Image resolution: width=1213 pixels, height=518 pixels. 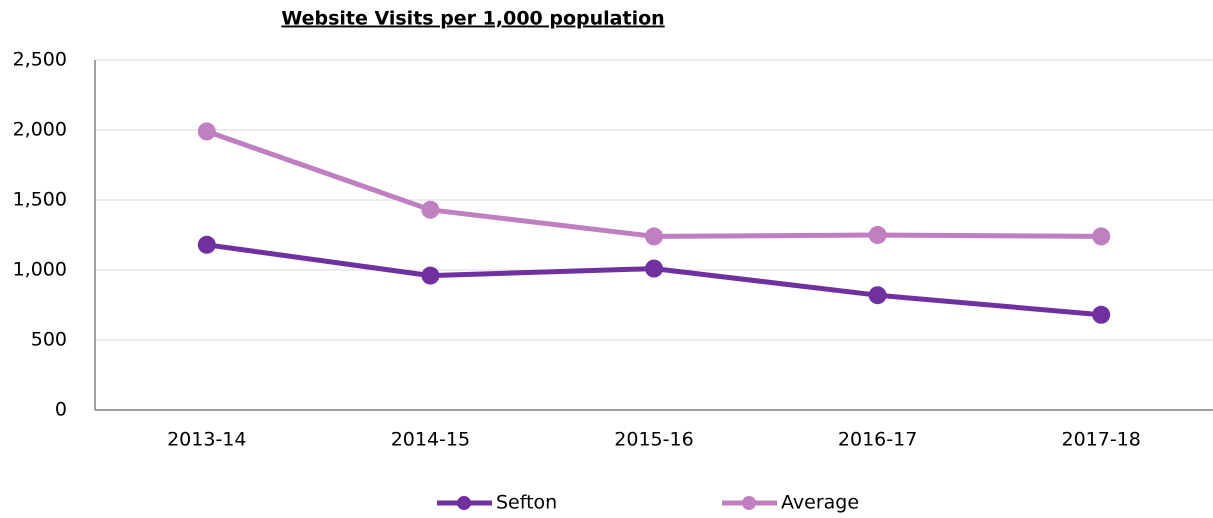 What do you see at coordinates (40, 270) in the screenshot?
I see `y-tick-label: 1,000` at bounding box center [40, 270].